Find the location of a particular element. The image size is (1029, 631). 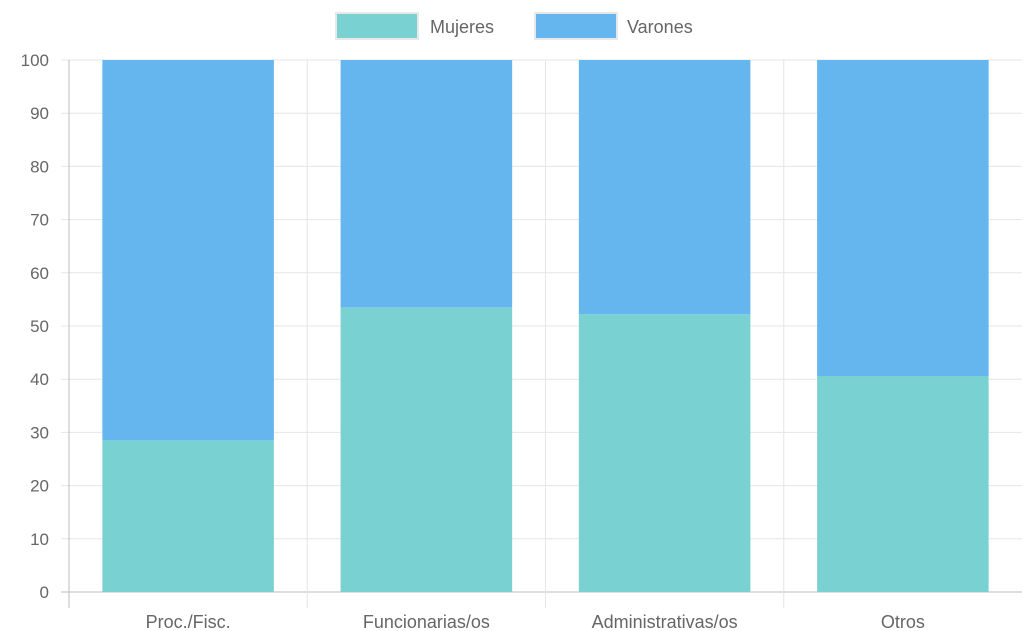

y-axis: 0 10 20 30 40 50 60 70 80 90 100 is located at coordinates (45, 329).